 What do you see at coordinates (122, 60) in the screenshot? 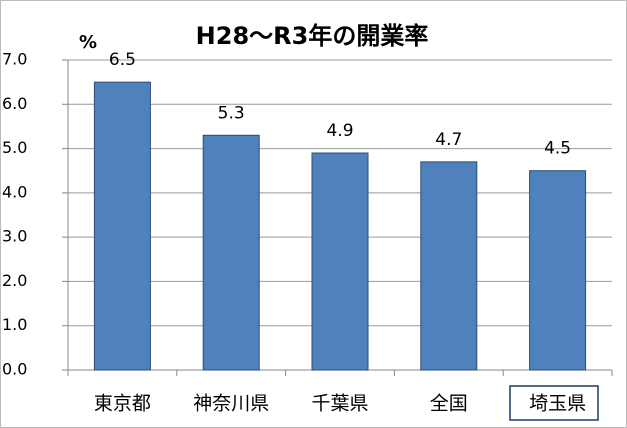
I see `value-label: 6.5` at bounding box center [122, 60].